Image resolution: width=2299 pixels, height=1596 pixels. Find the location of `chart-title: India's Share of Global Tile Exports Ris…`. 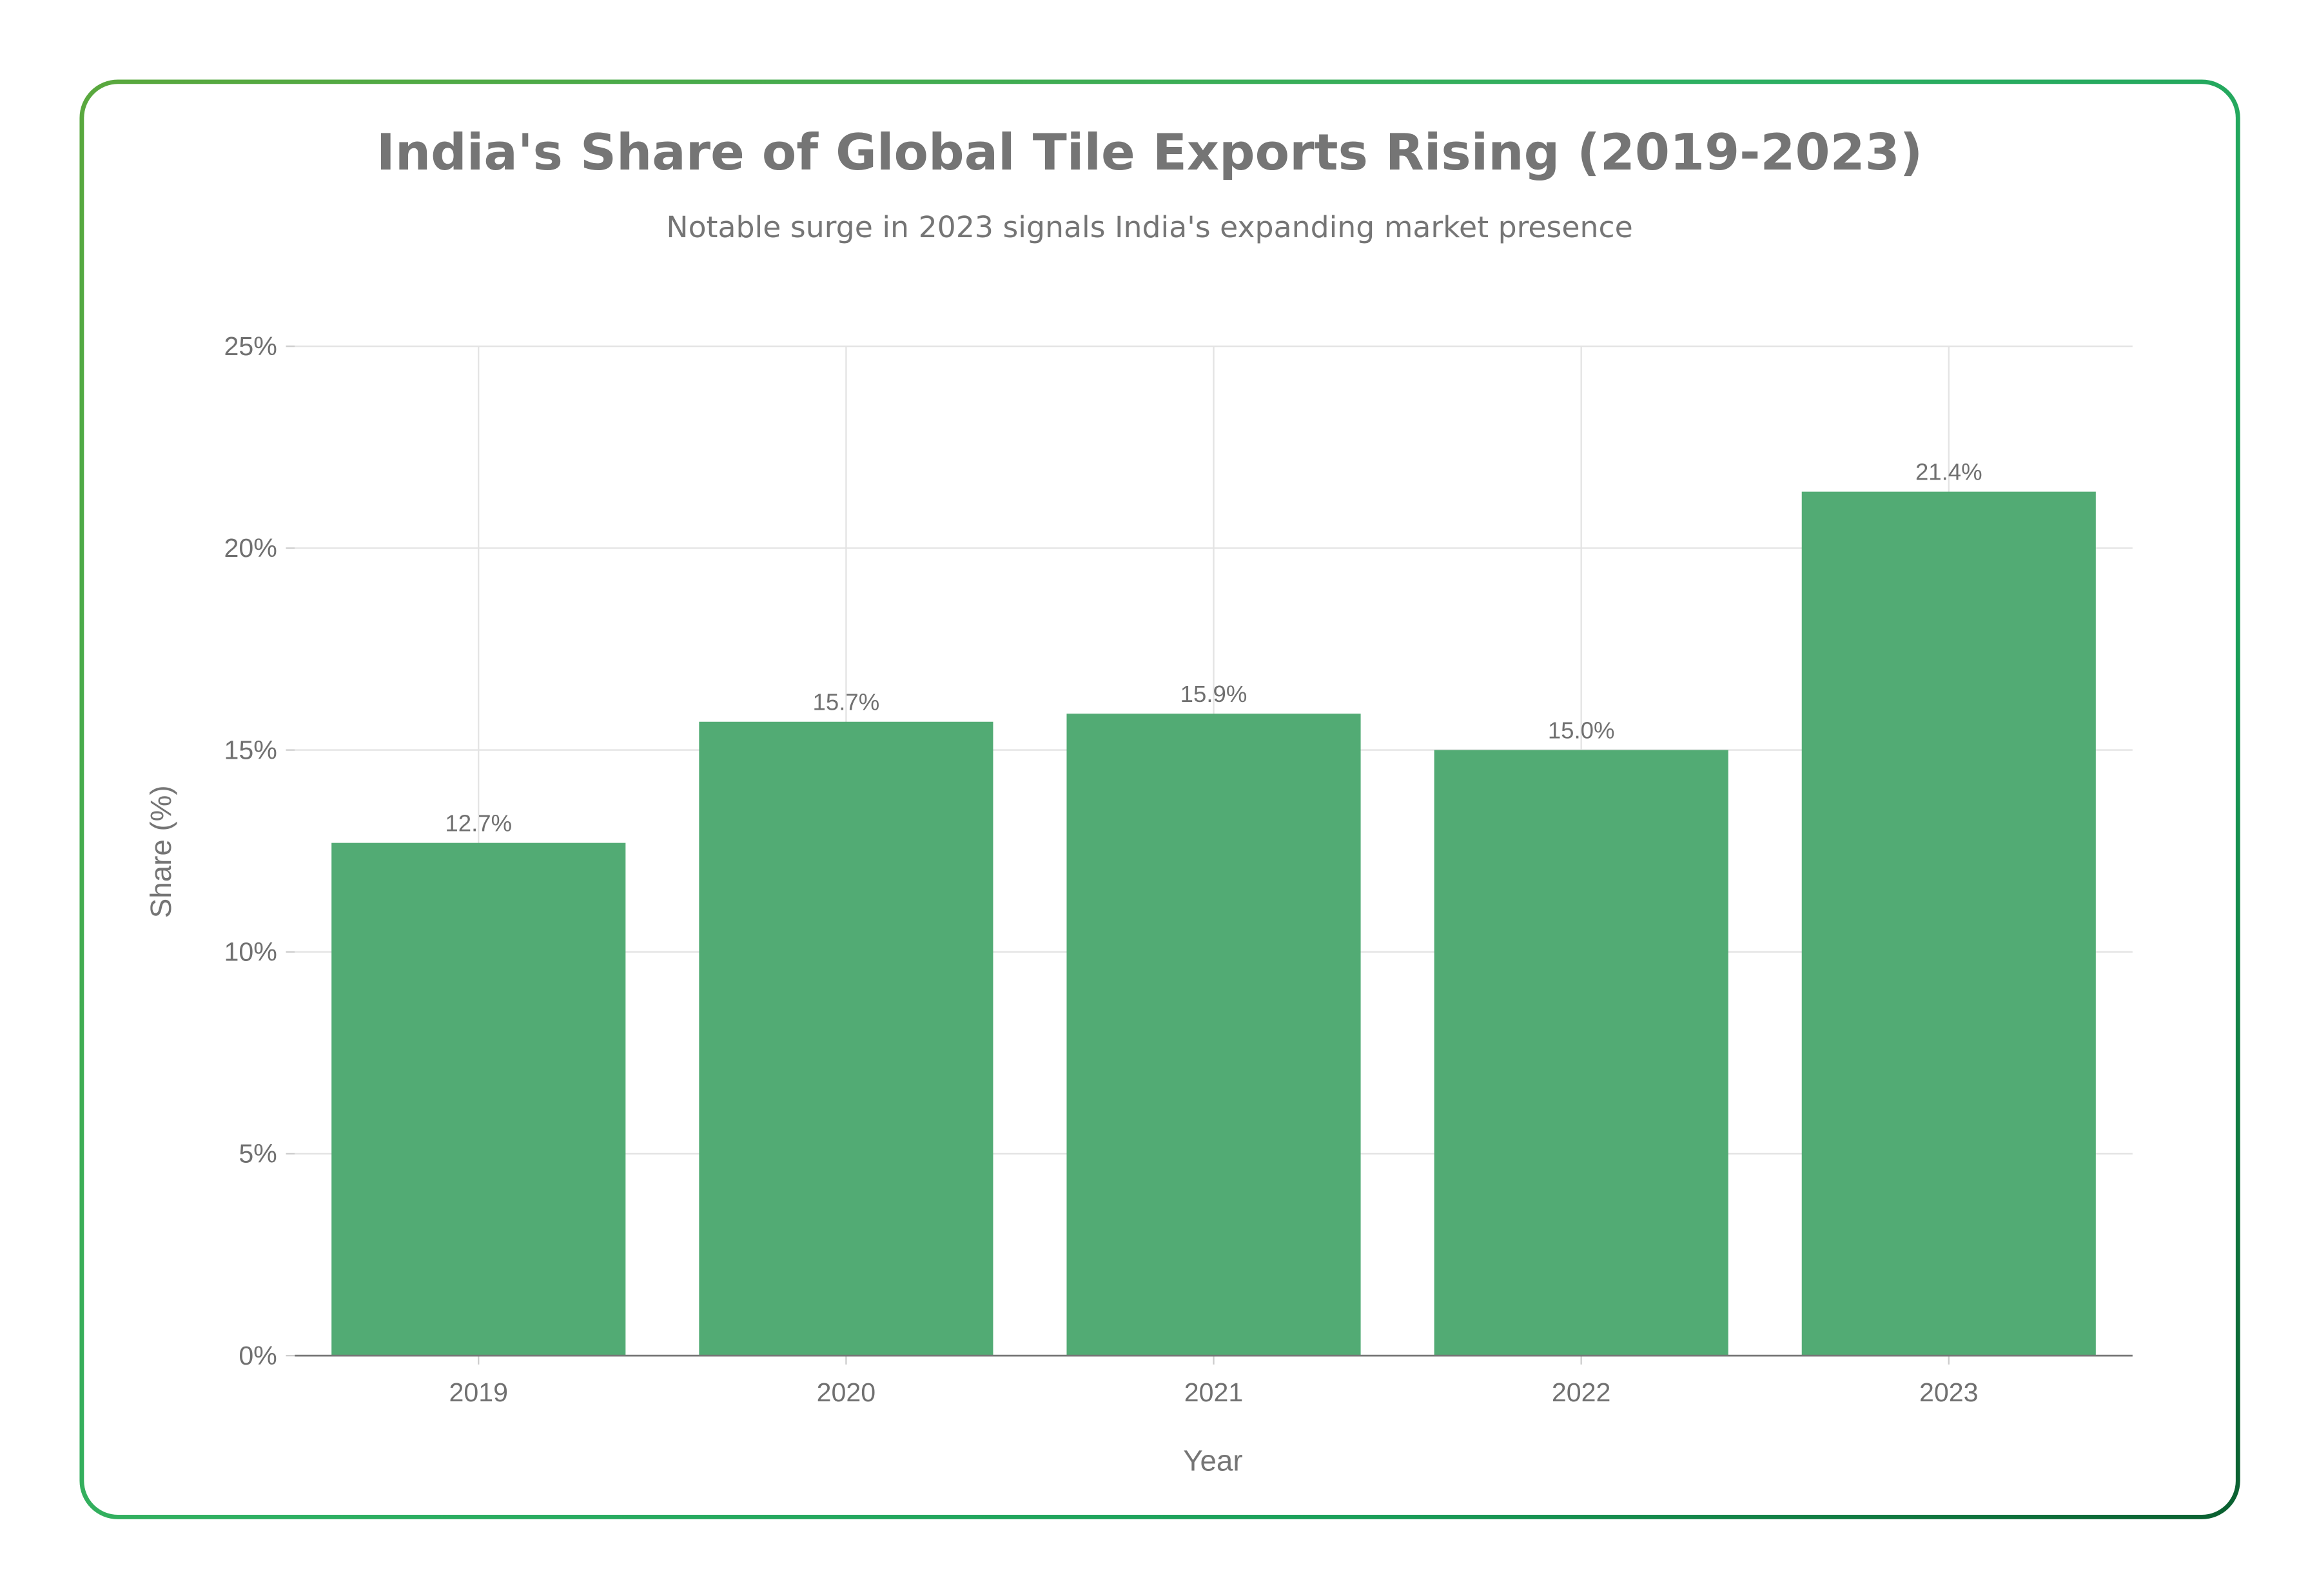

chart-title: India's Share of Global Tile Exports Ris… is located at coordinates (1149, 153).